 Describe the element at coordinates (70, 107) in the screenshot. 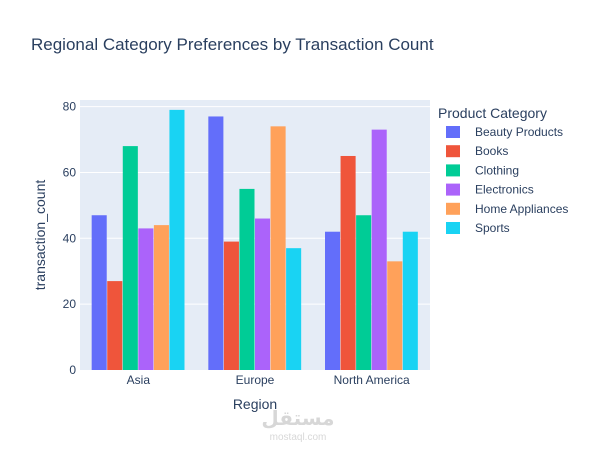

I see `y-tick-label: 80` at that location.